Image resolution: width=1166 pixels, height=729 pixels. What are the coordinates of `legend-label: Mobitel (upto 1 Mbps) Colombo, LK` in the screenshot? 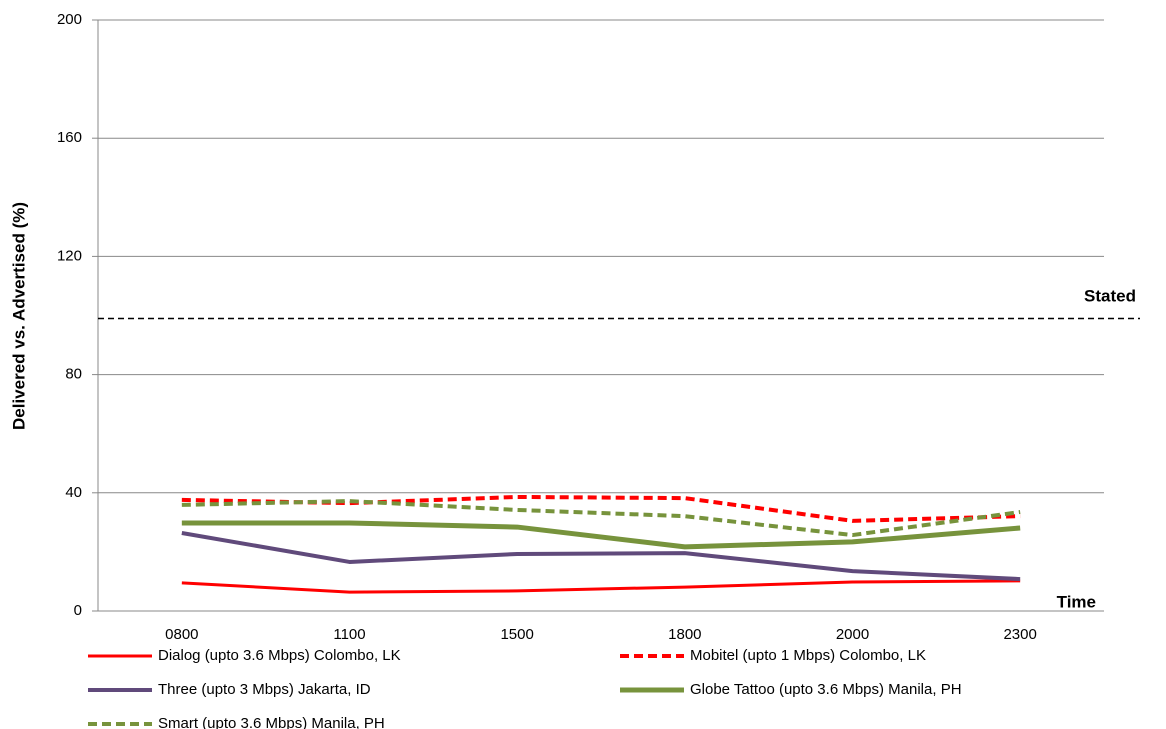 It's located at (808, 655).